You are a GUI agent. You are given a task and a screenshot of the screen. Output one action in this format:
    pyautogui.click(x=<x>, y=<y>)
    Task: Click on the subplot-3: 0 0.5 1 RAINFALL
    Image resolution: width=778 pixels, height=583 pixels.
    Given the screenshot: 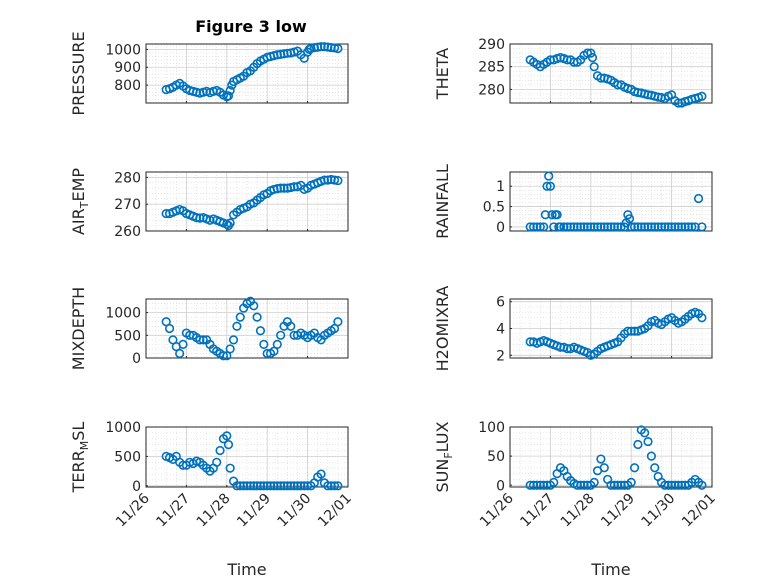 What is the action you would take?
    pyautogui.click(x=573, y=201)
    